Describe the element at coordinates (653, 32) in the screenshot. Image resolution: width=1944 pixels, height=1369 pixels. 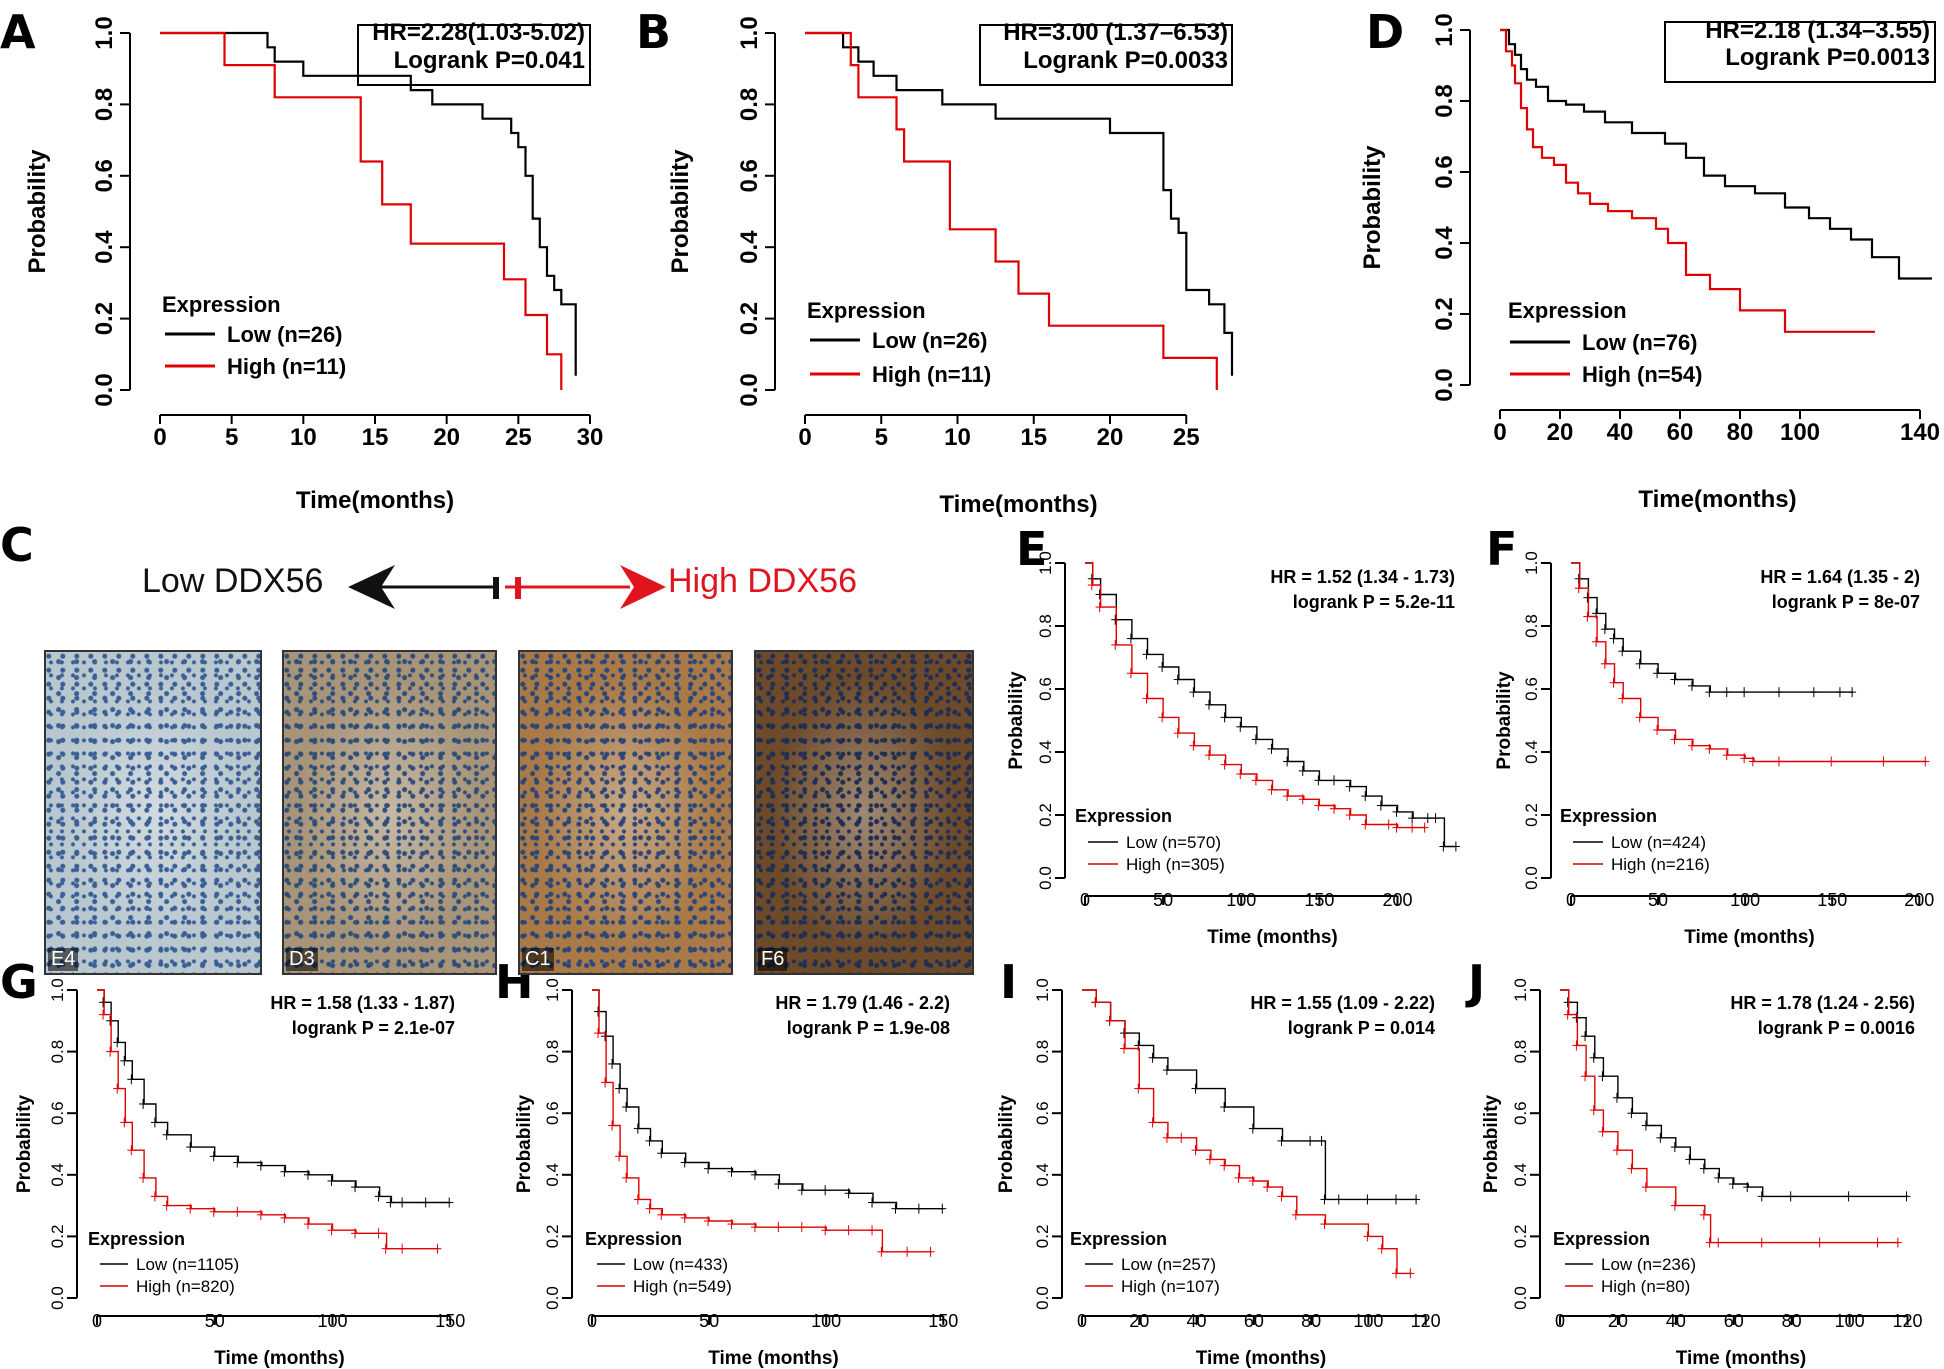
I see `panel-label-b: B` at that location.